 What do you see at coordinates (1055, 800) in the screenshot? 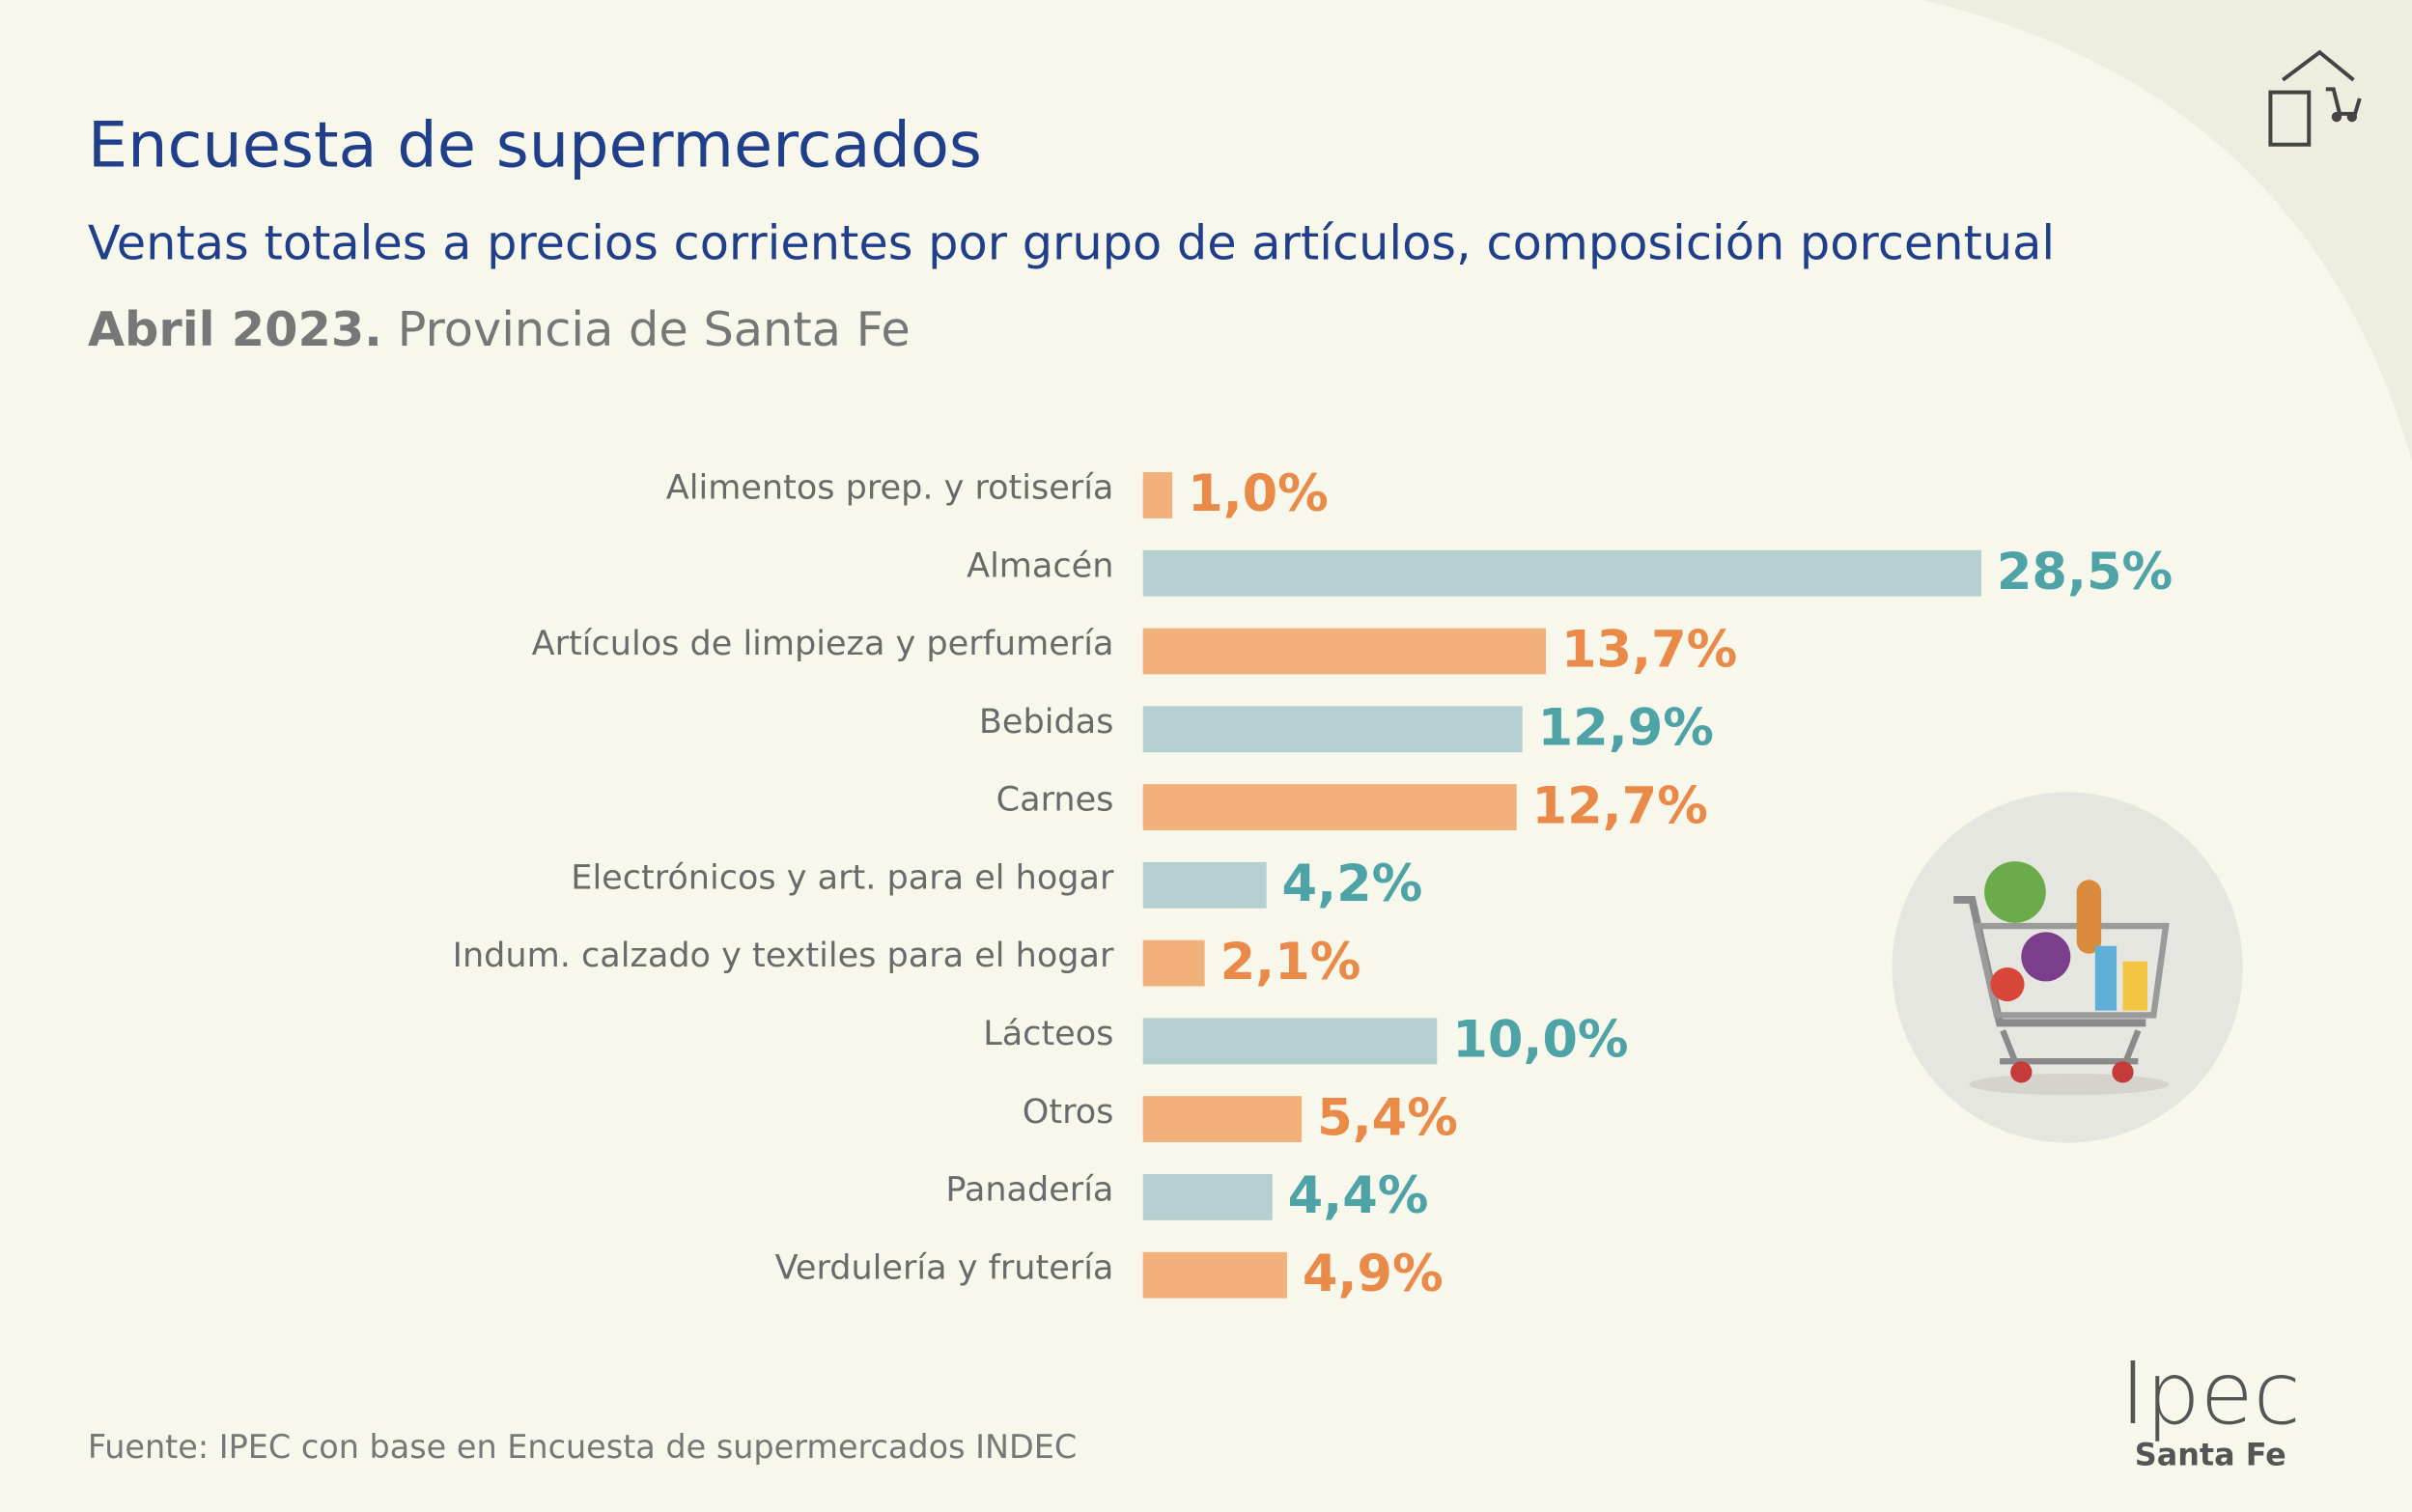
I see `category-label: Carnes` at bounding box center [1055, 800].